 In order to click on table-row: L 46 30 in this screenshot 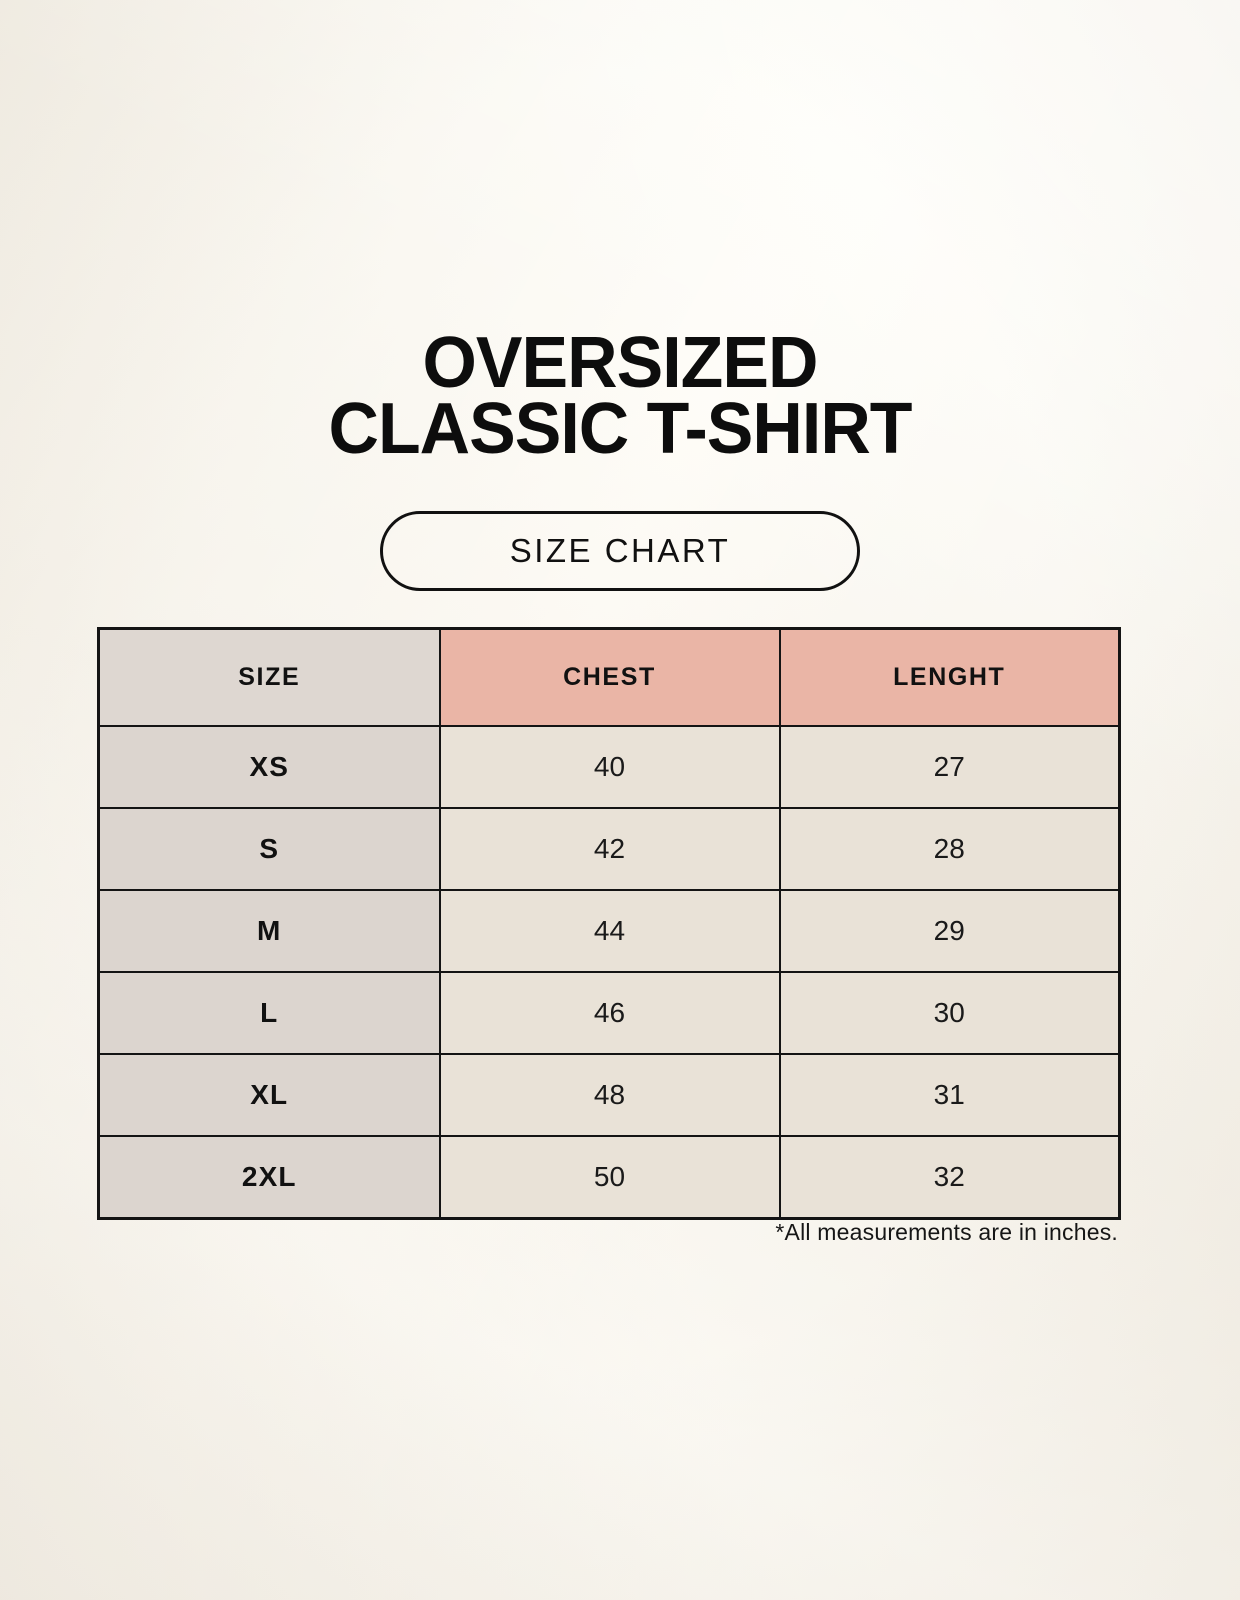, I will do `click(609, 1013)`.